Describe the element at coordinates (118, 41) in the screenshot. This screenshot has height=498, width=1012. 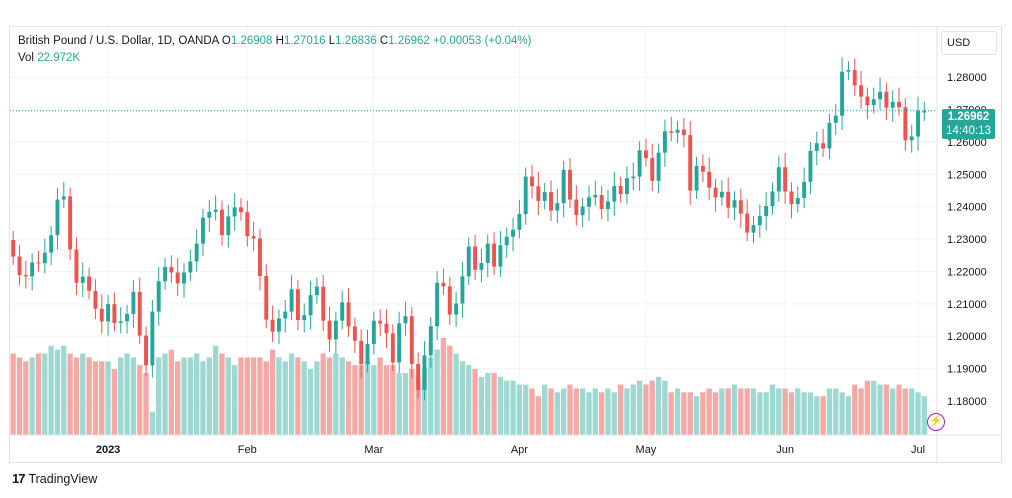
I see `symbol-title: British Pound / U.S. Dollar, 1D, OANDA` at that location.